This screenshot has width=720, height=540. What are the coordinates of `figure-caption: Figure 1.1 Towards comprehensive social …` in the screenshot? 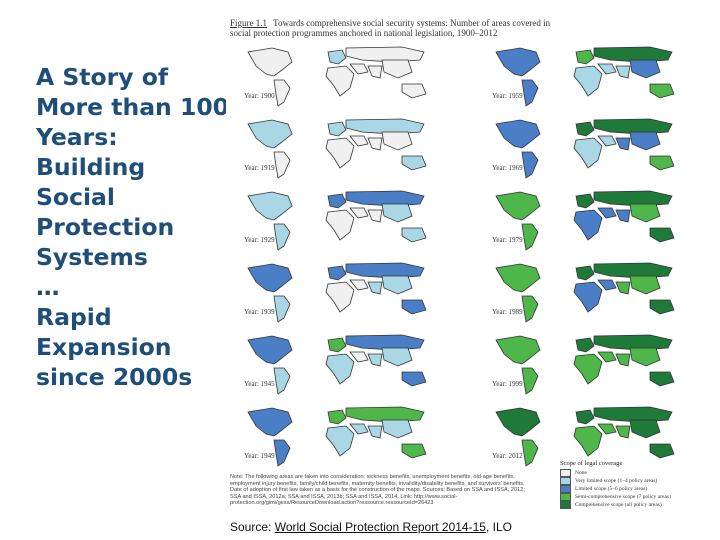 It's located at (400, 28).